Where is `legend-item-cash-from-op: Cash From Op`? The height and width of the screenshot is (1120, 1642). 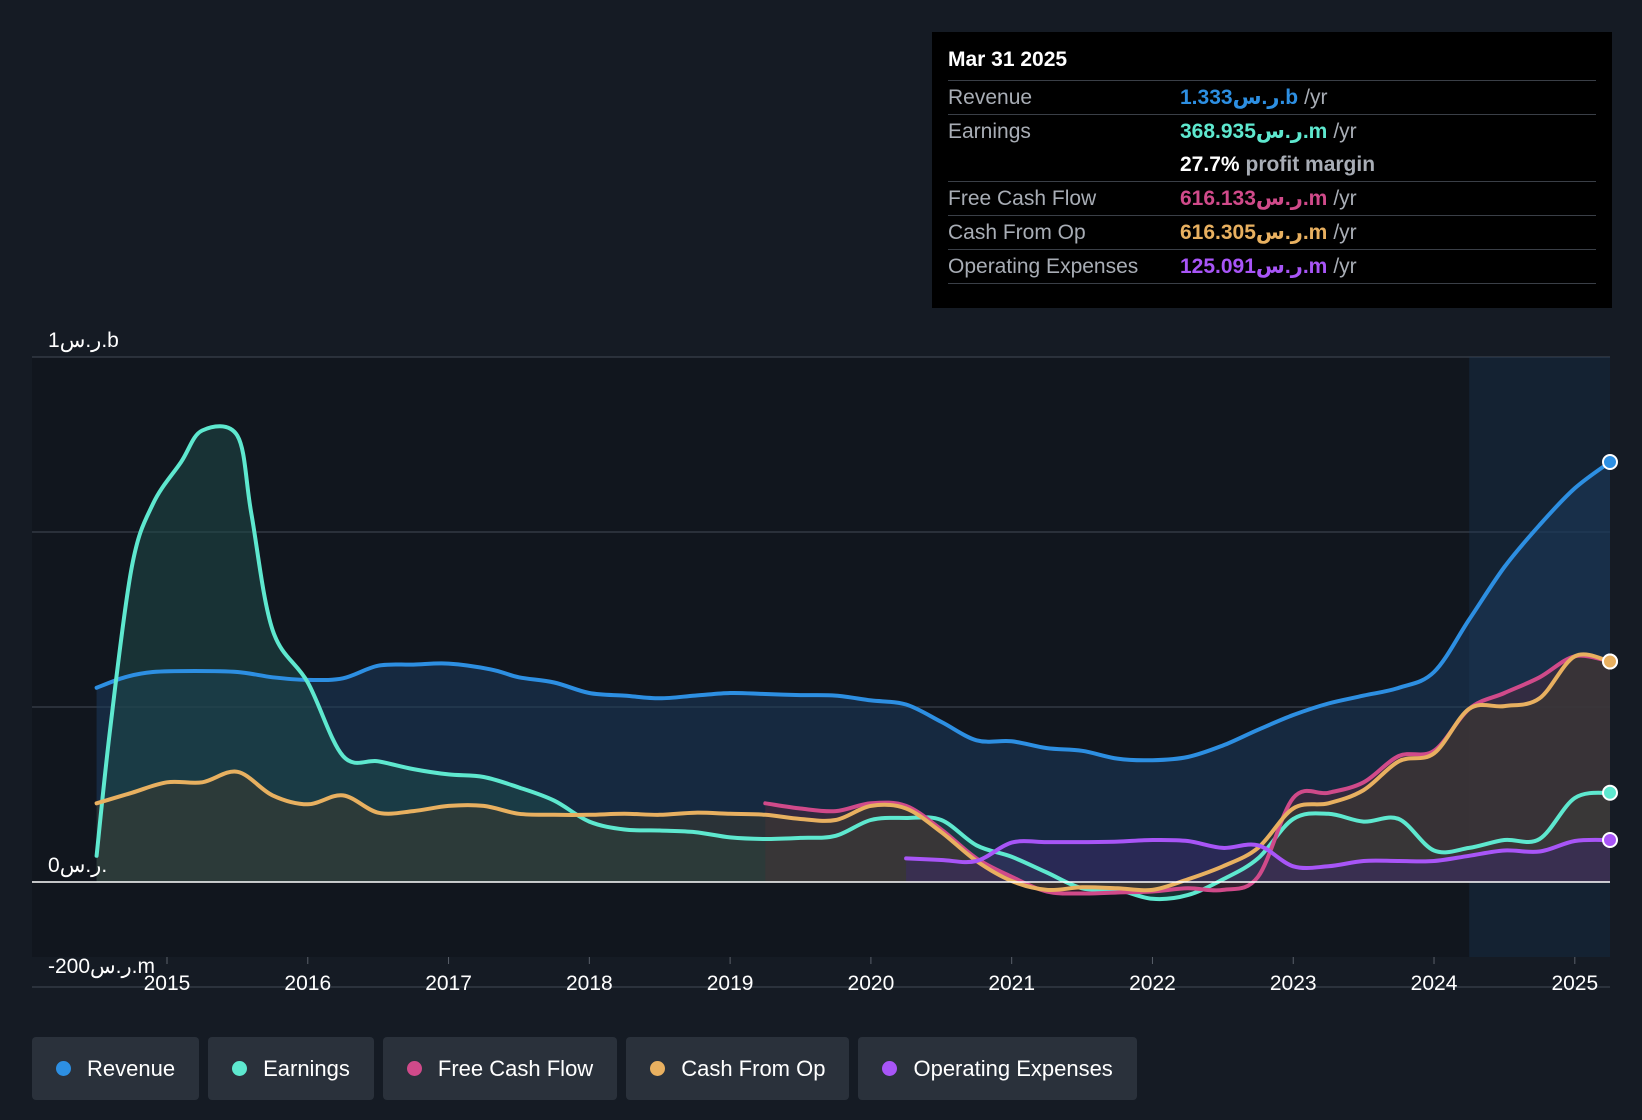 legend-item-cash-from-op: Cash From Op is located at coordinates (738, 1068).